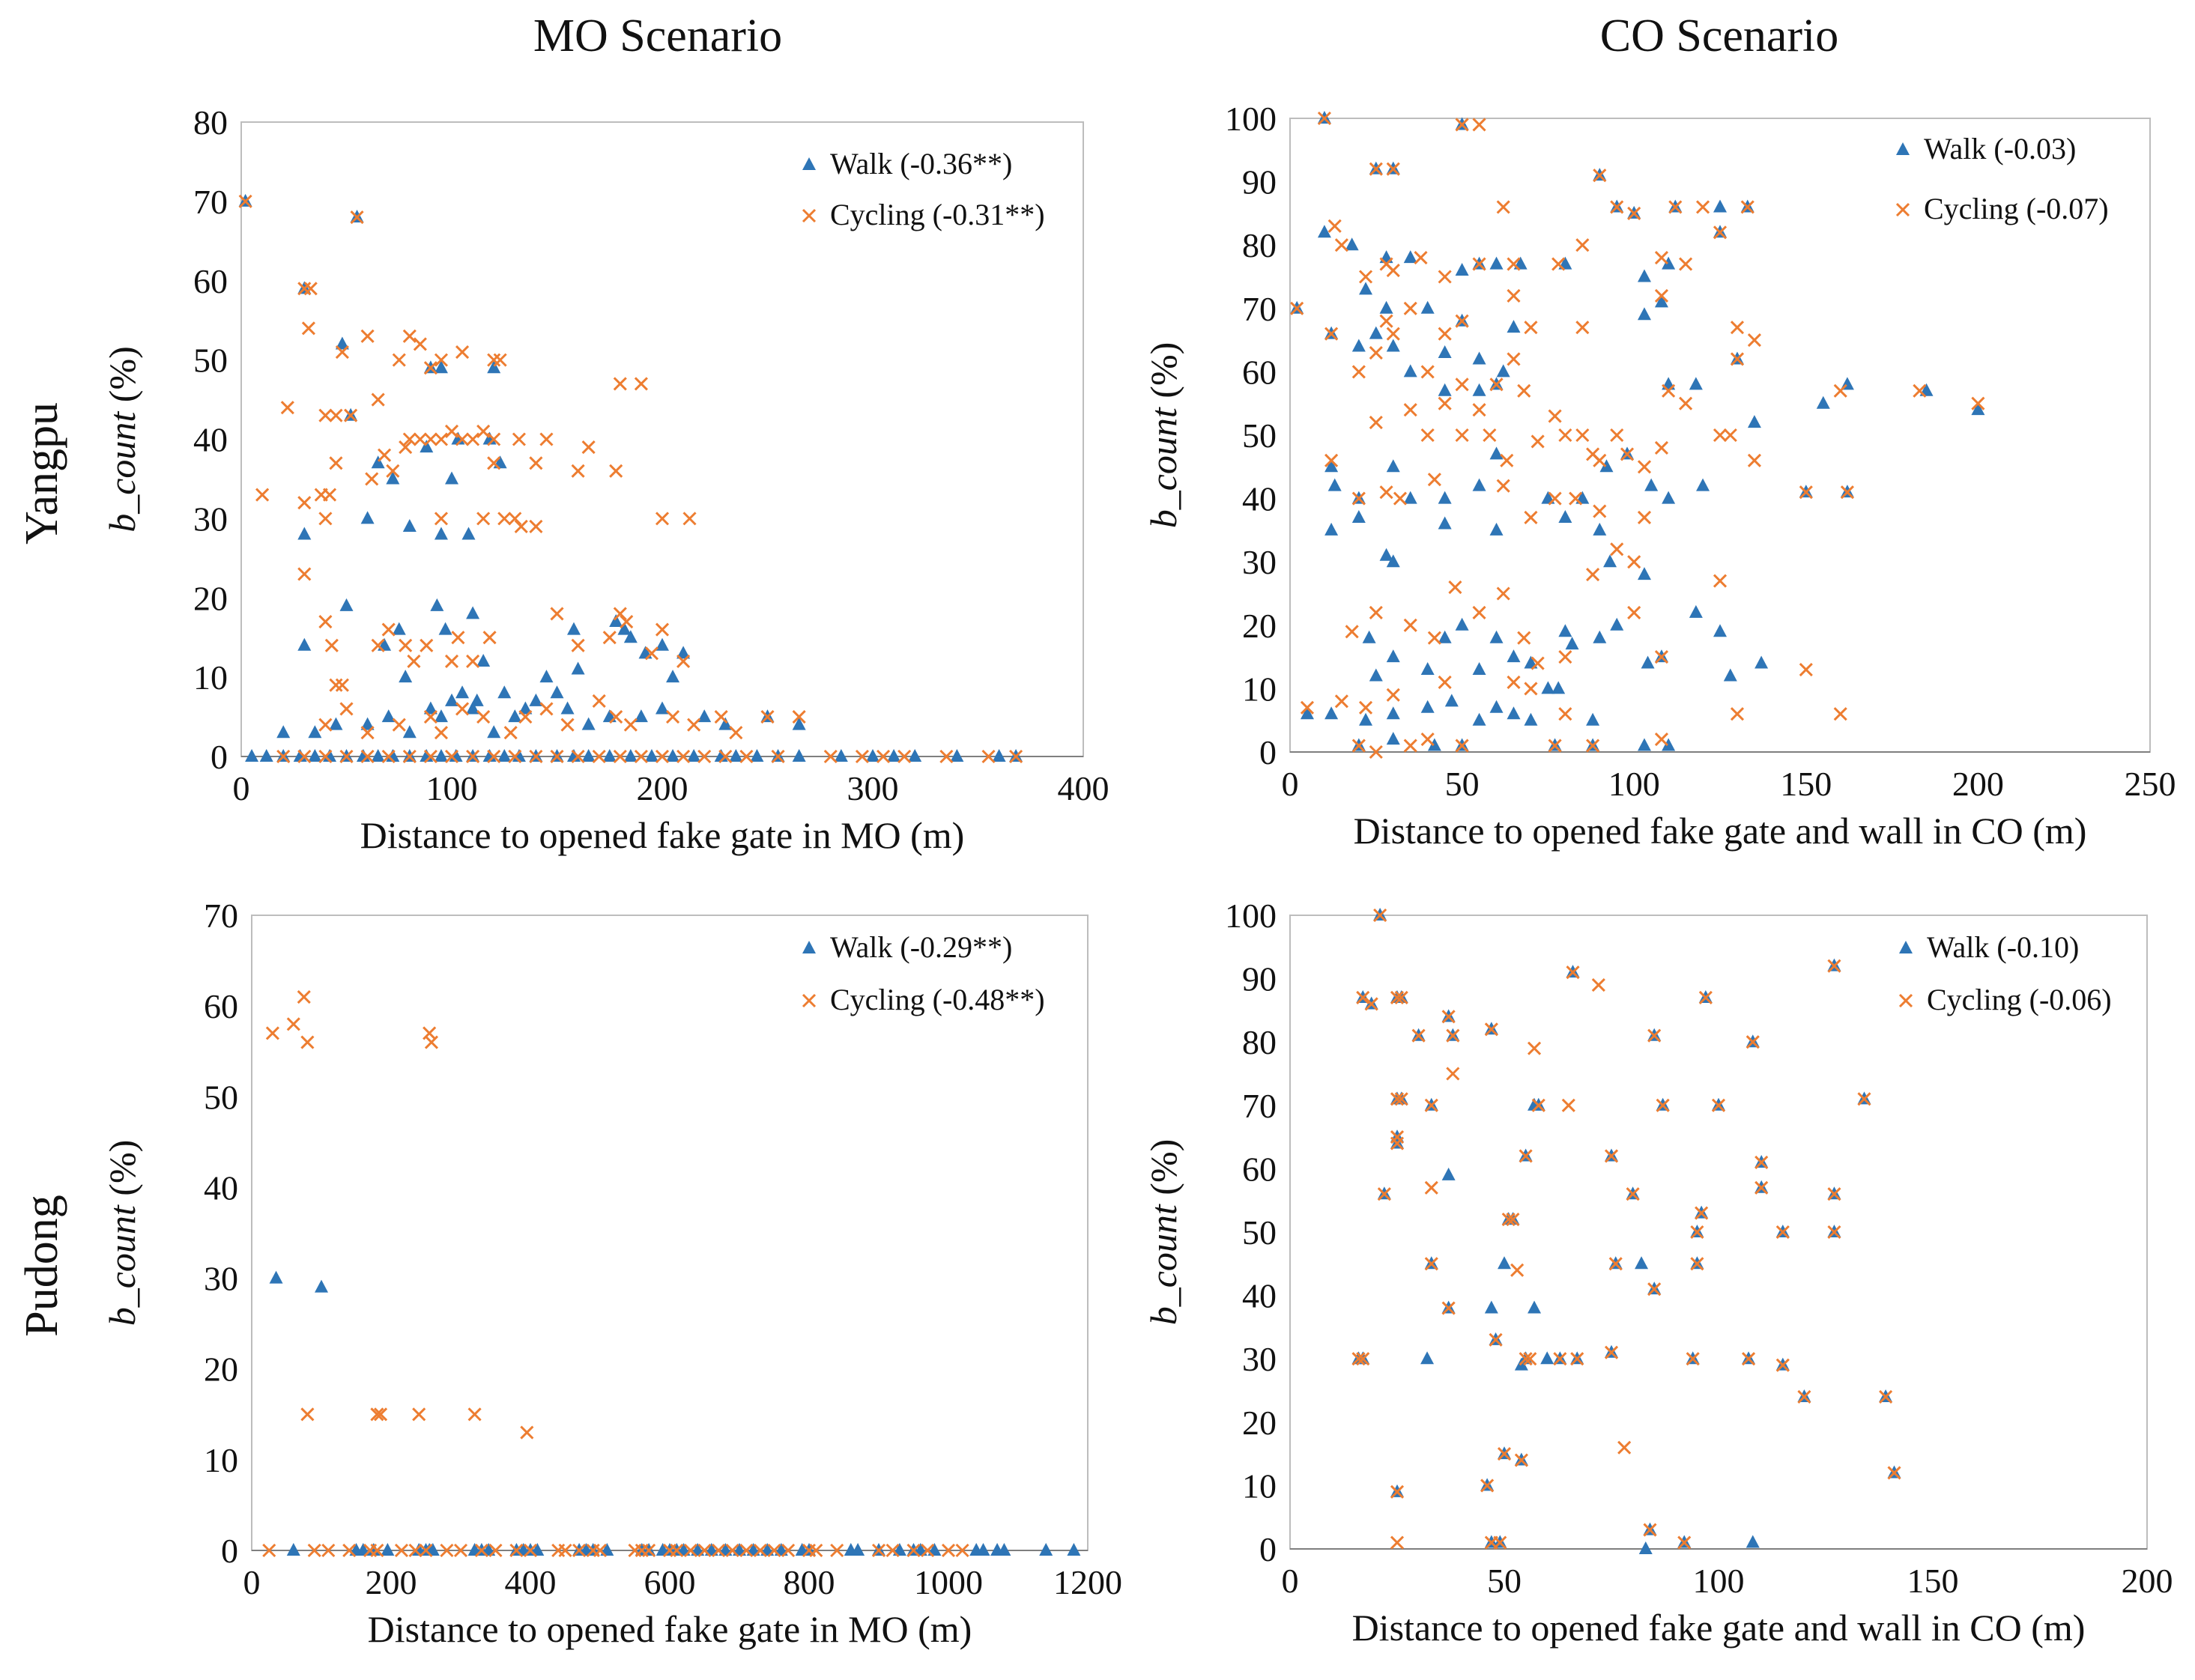  Describe the element at coordinates (1637, 431) in the screenshot. I see `series-walk` at that location.